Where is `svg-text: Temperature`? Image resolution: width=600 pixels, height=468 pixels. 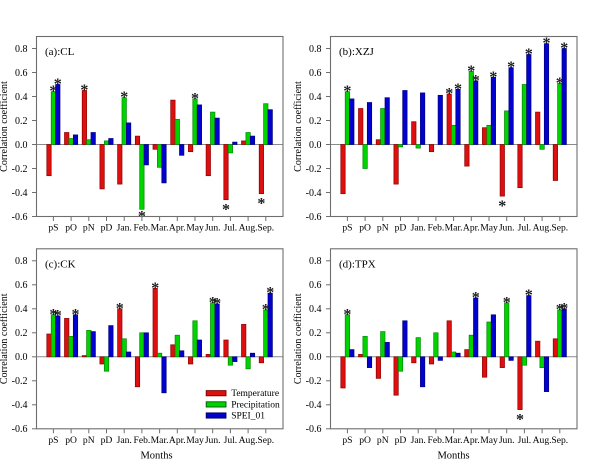
svg-text: Temperature is located at coordinates (255, 394).